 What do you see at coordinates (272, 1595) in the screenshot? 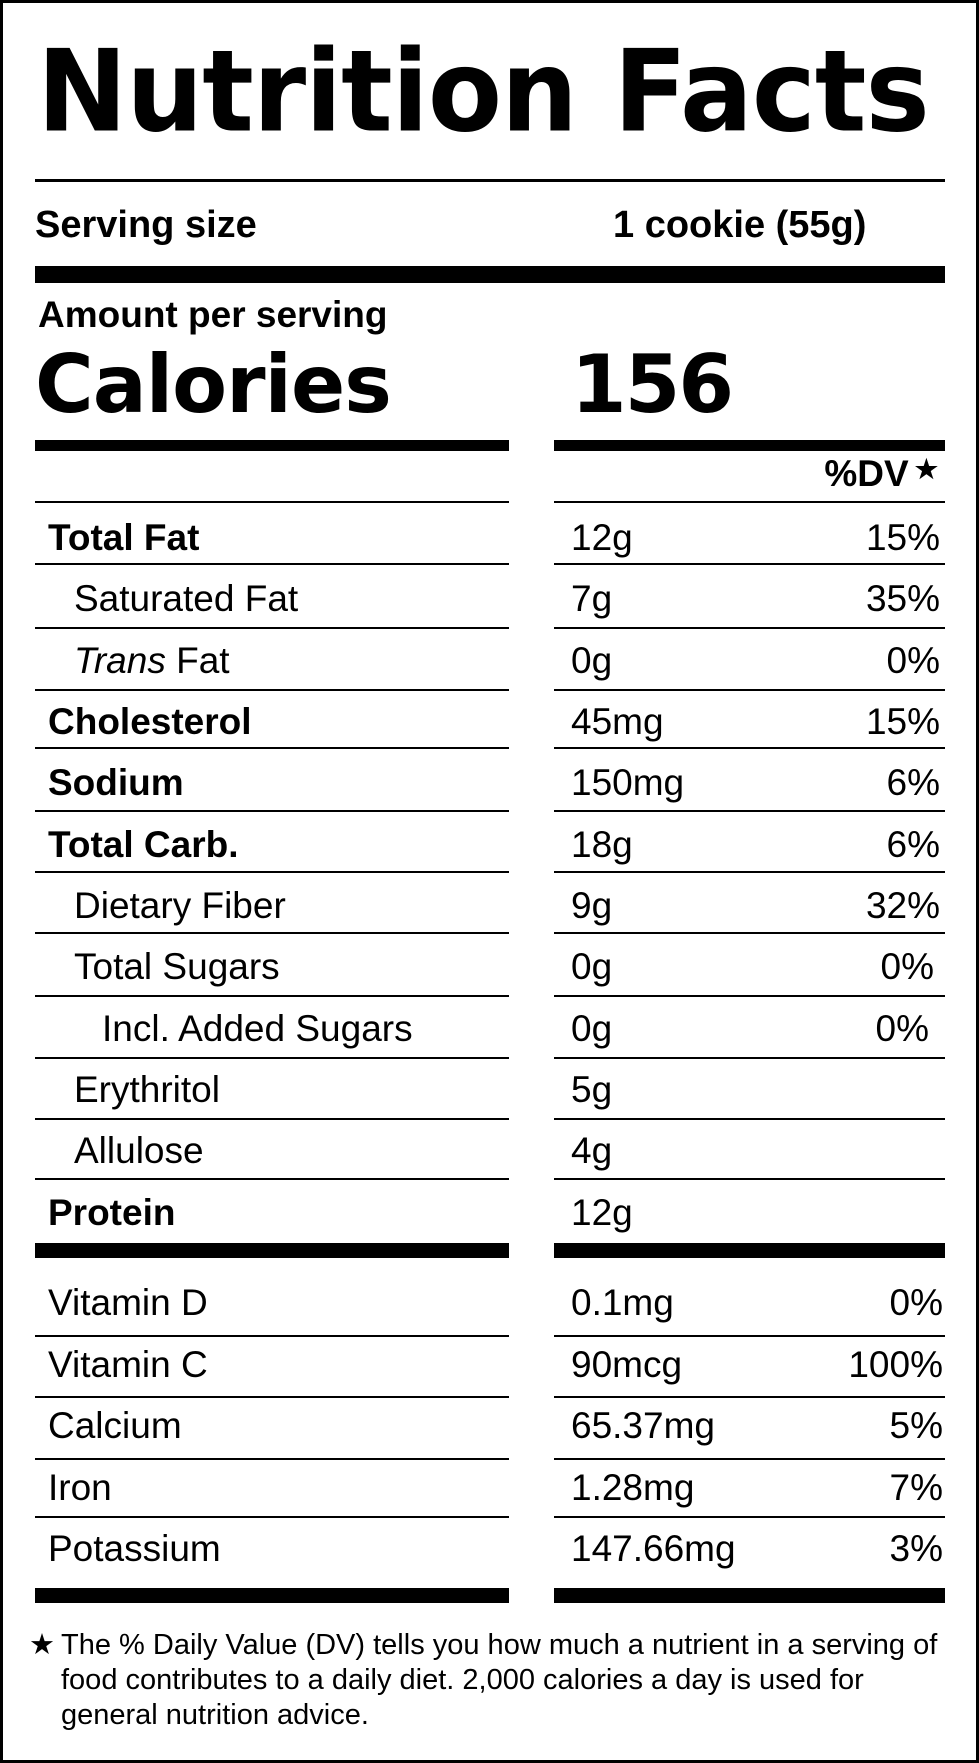
I see `bottom-thick-rule-left` at bounding box center [272, 1595].